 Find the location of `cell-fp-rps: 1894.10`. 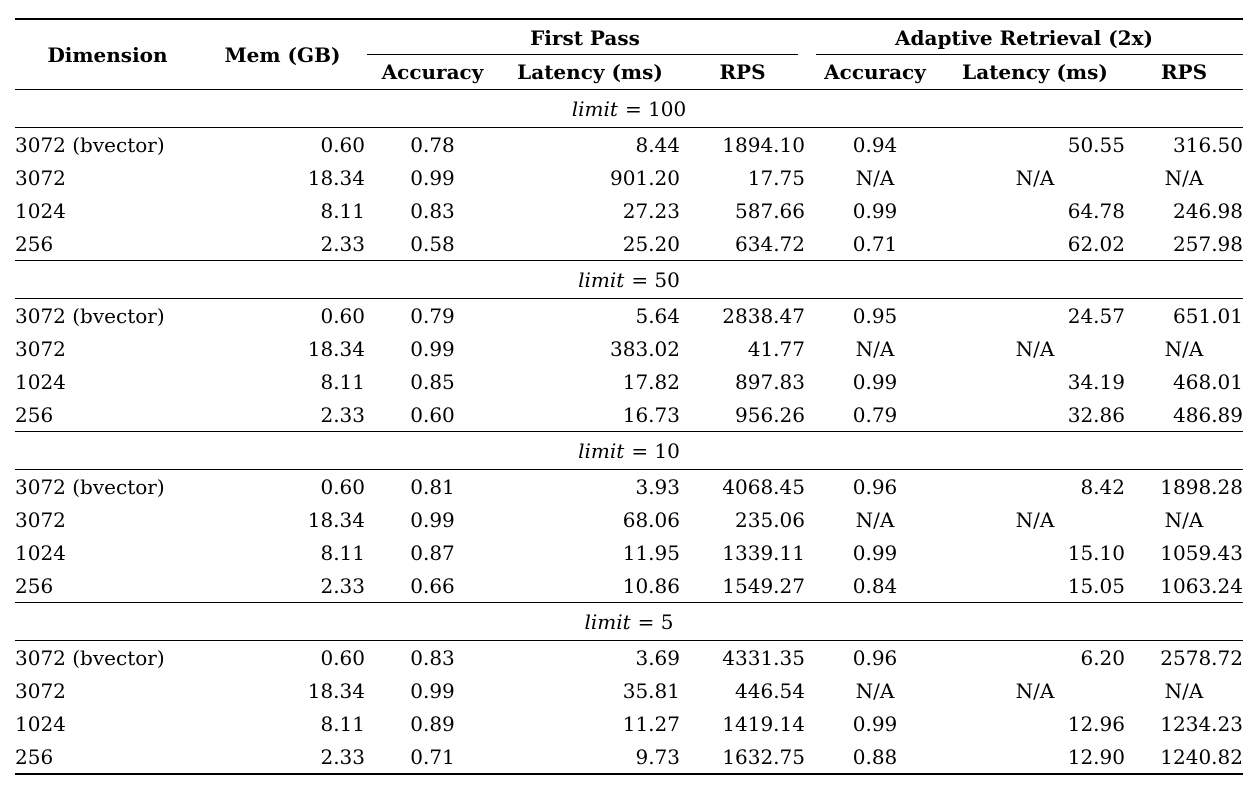

cell-fp-rps: 1894.10 is located at coordinates (763, 144).